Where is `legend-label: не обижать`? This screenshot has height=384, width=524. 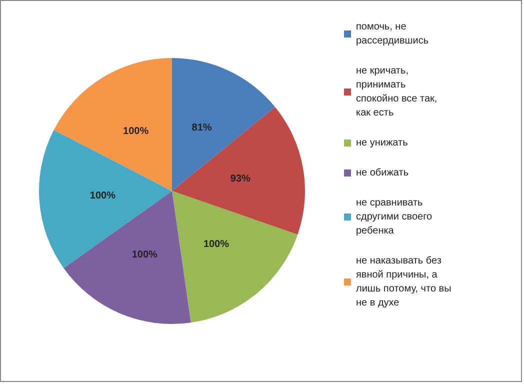
legend-label: не обижать is located at coordinates (382, 173).